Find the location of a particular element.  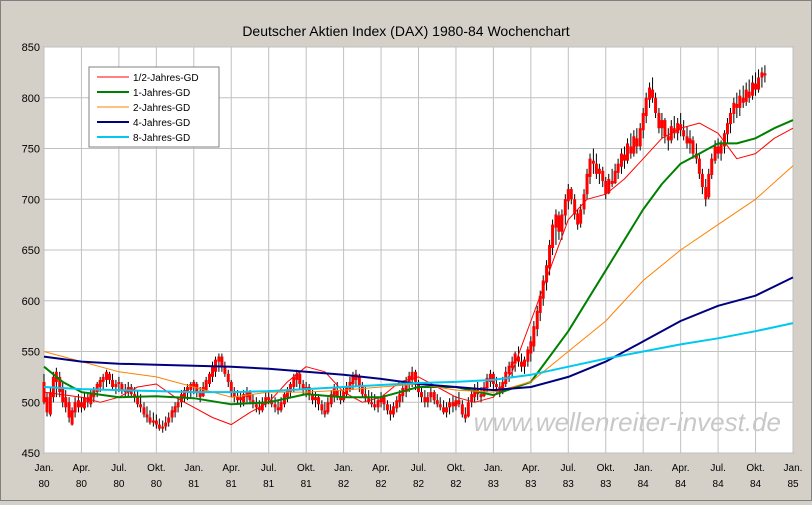

y-tick-label: 550 is located at coordinates (31, 353).